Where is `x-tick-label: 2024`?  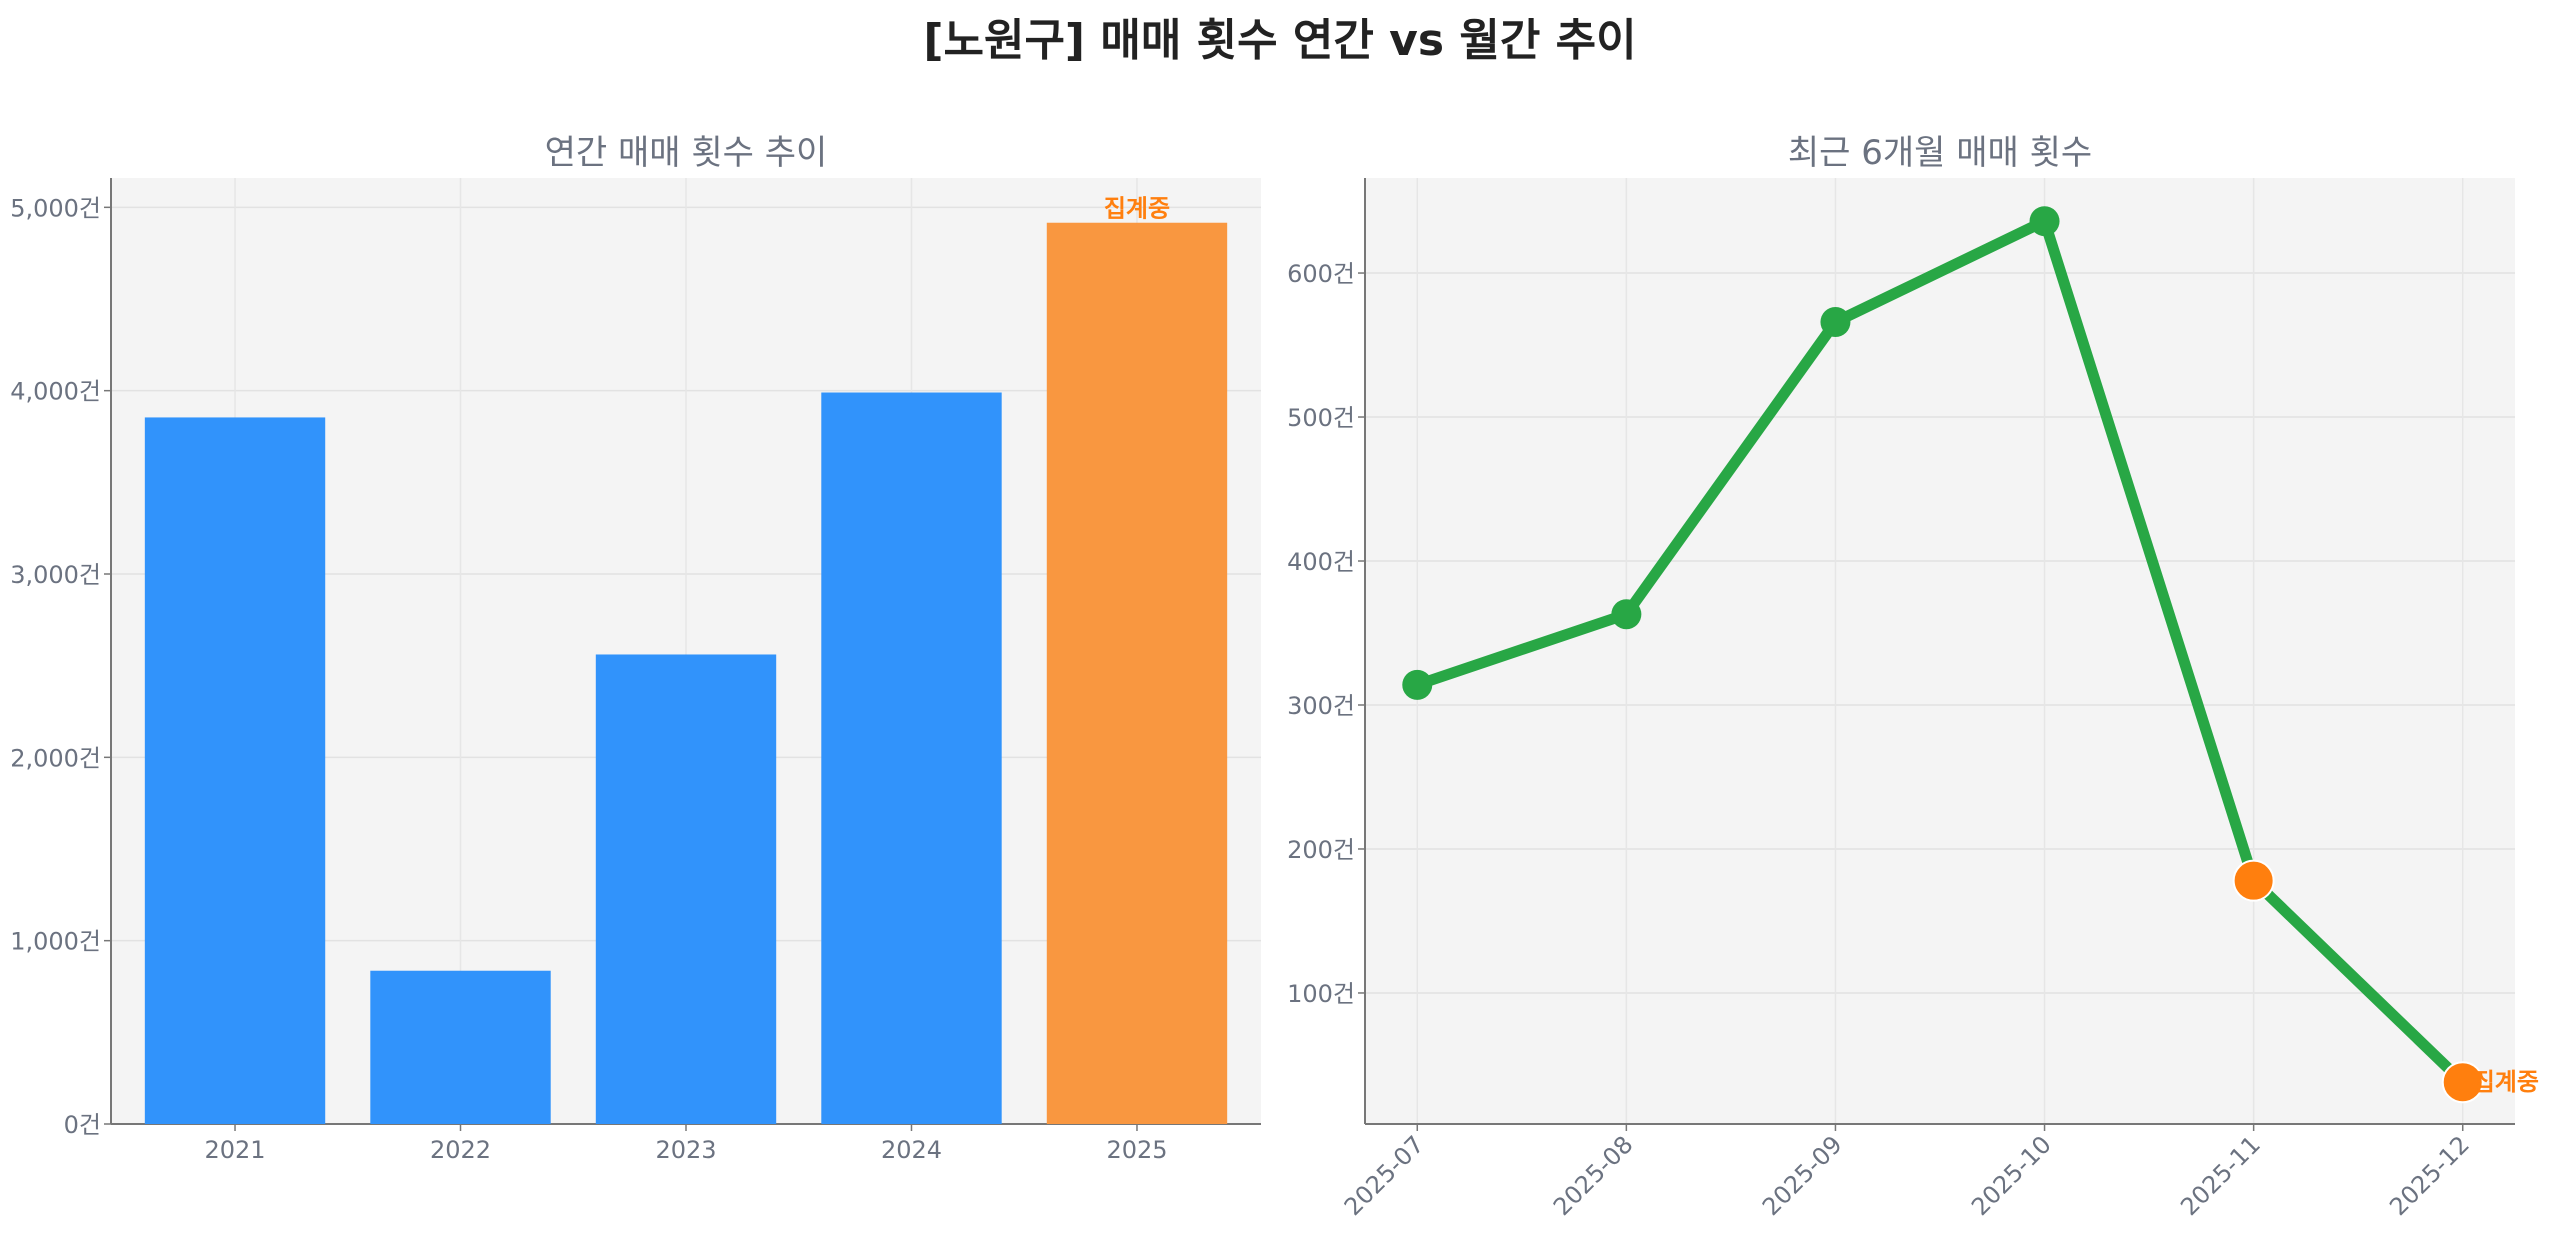 x-tick-label: 2024 is located at coordinates (911, 1150).